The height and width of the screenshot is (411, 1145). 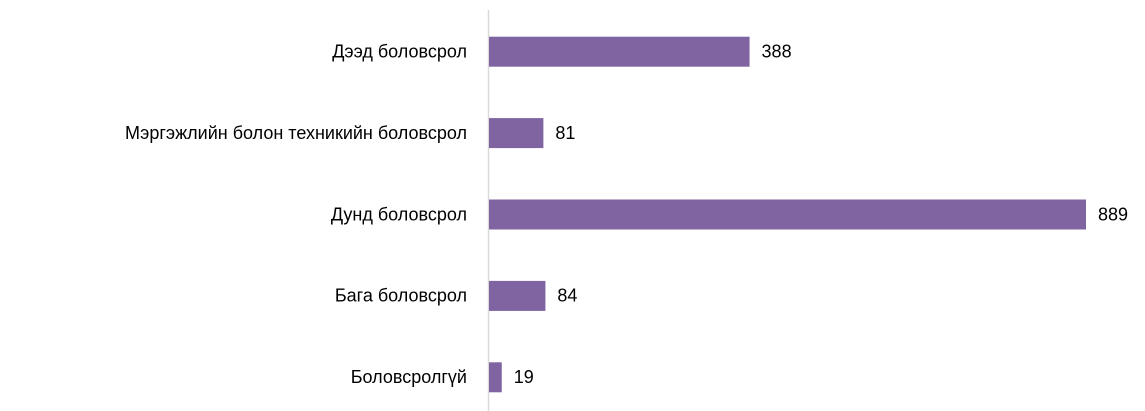 I want to click on y-tick-label: Бага боловсрол, so click(x=401, y=296).